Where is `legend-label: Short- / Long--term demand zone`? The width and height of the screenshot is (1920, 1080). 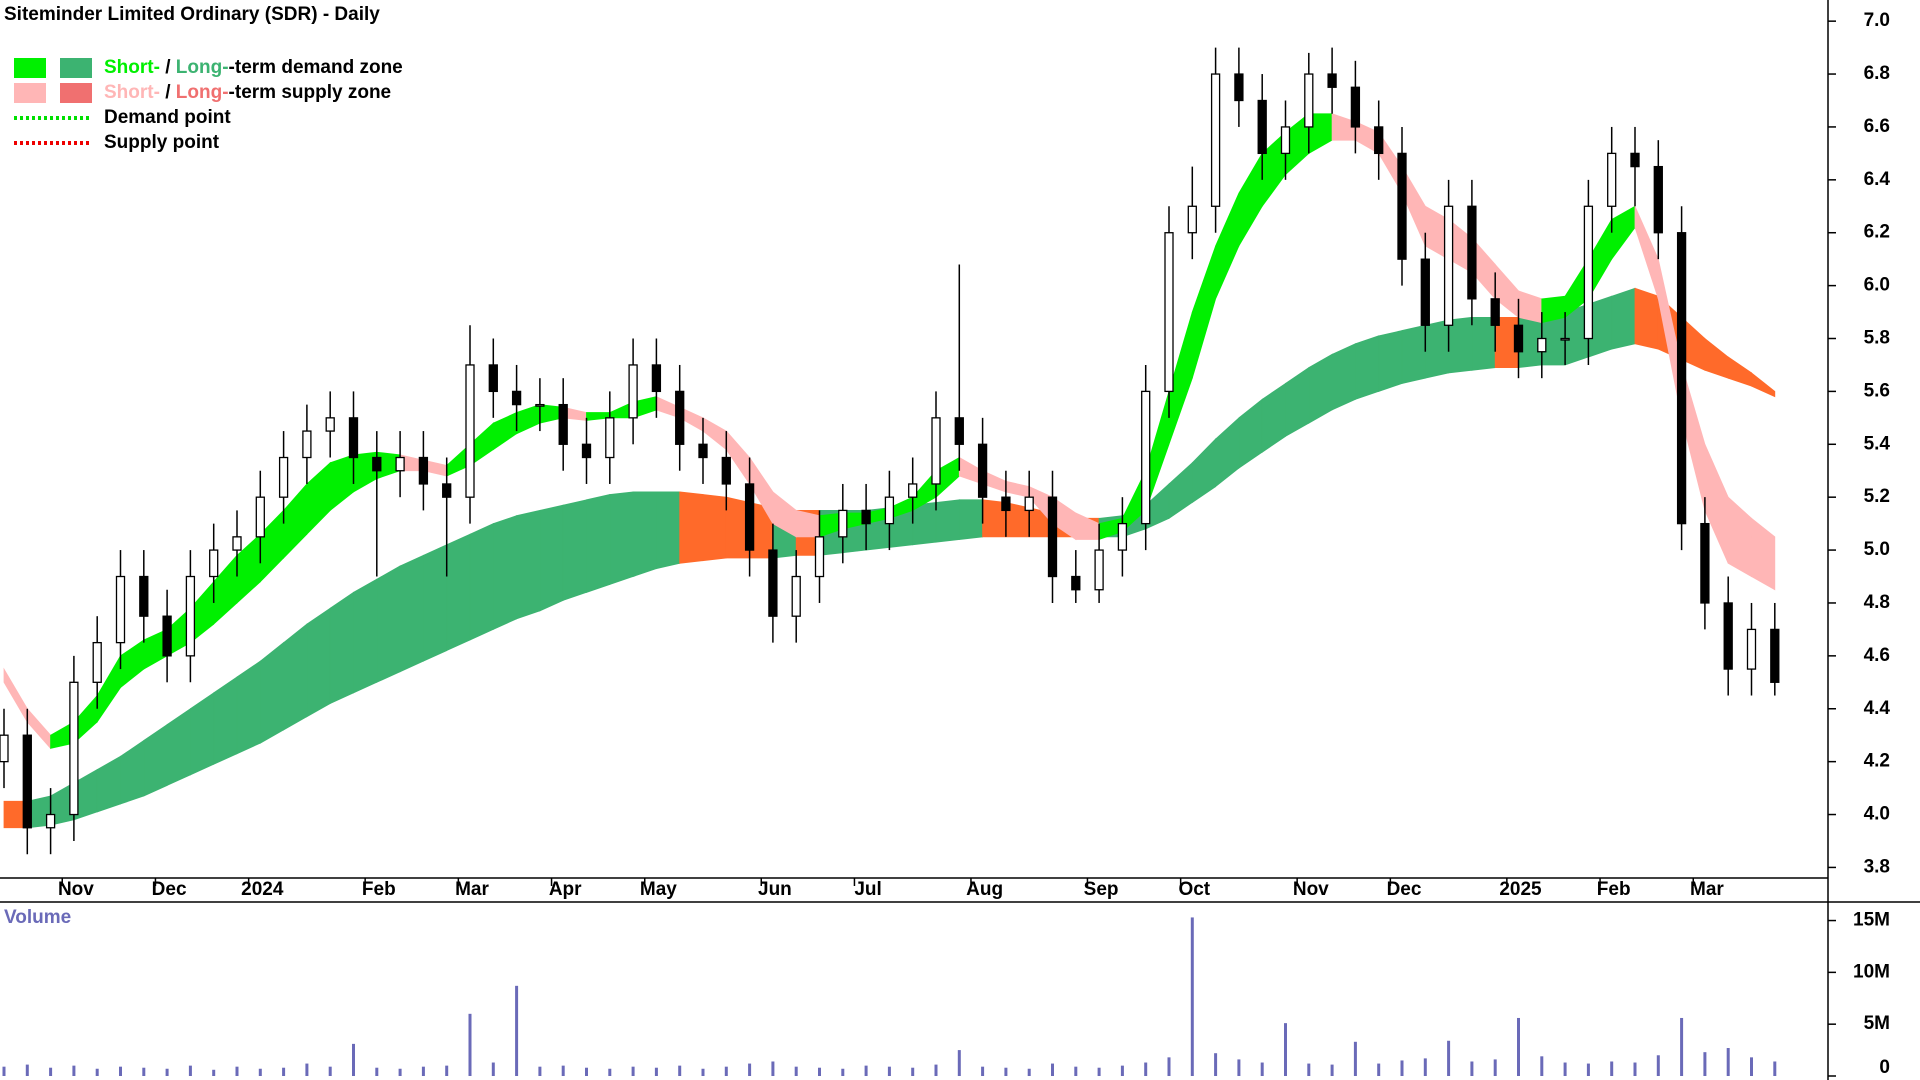 legend-label: Short- / Long--term demand zone is located at coordinates (253, 67).